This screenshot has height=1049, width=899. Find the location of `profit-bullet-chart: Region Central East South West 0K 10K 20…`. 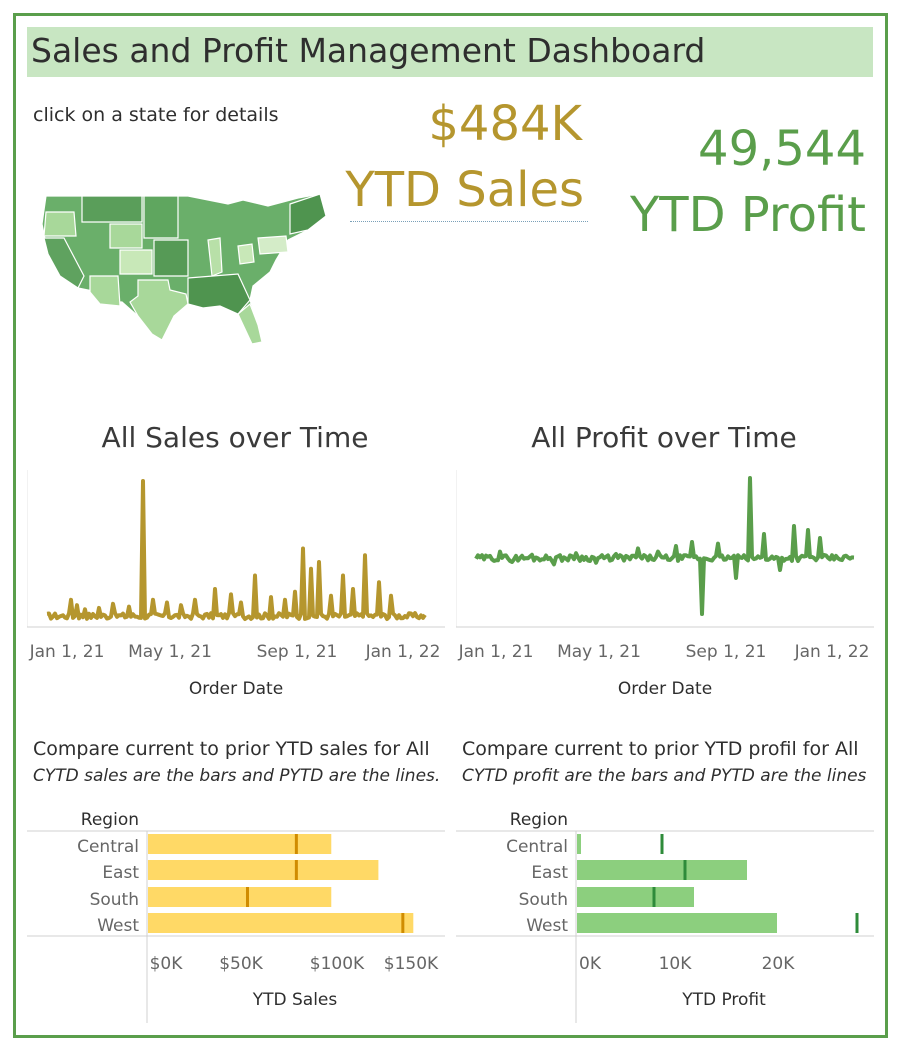

profit-bullet-chart: Region Central East South West 0K 10K 20… is located at coordinates (665, 915).